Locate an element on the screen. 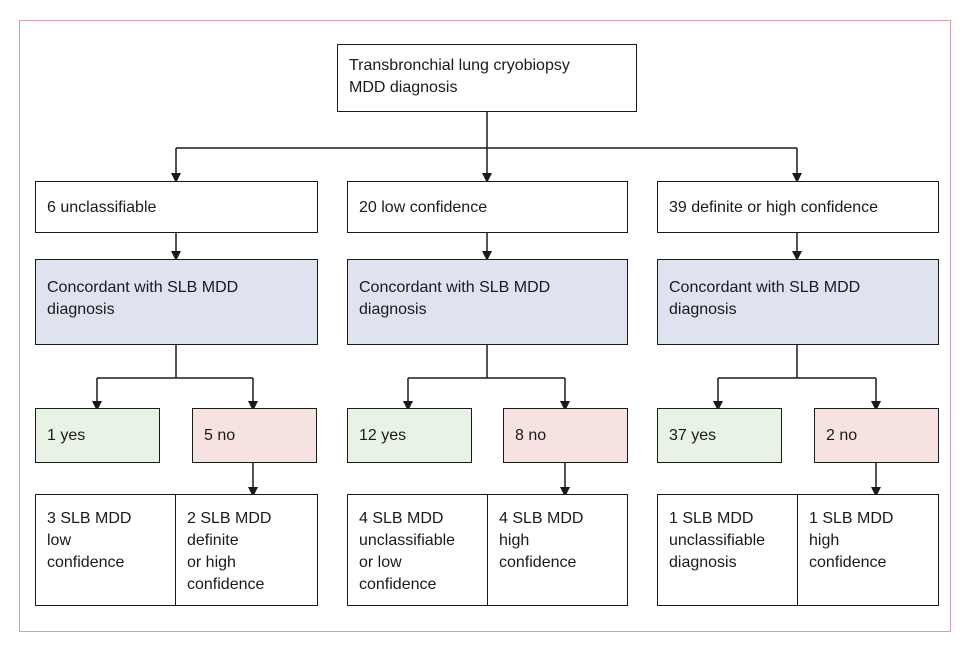  yes-detail-box: 1 SLB MDD unclassifiable diagnosis is located at coordinates (727, 550).